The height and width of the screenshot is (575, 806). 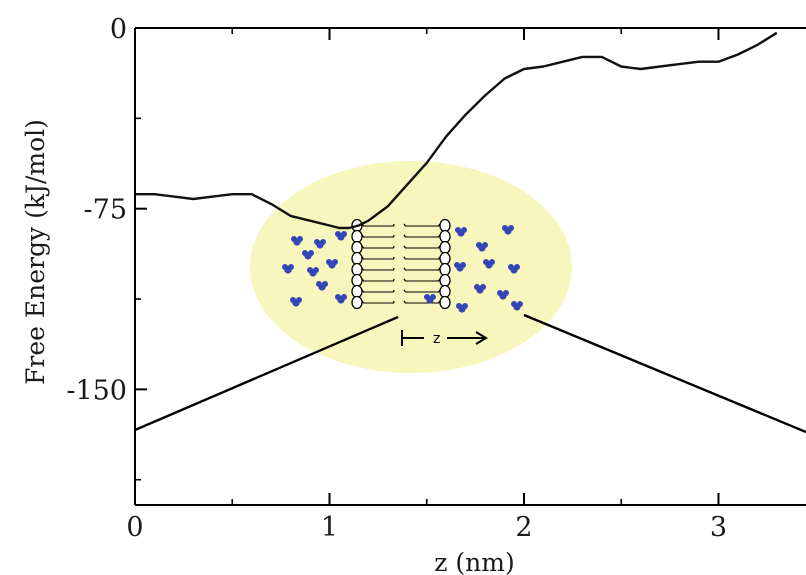 What do you see at coordinates (105, 210) in the screenshot?
I see `y-tick-label: -75` at bounding box center [105, 210].